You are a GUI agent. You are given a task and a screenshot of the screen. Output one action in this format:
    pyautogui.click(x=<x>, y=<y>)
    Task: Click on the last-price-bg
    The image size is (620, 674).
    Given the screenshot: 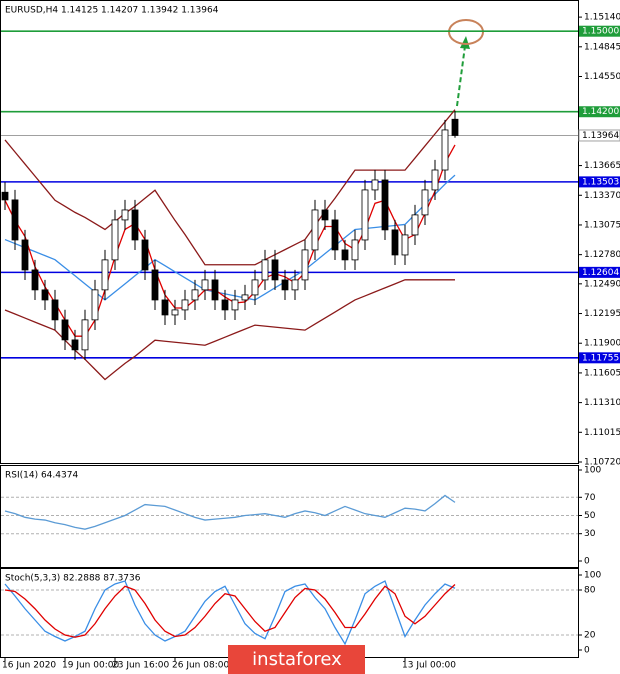 What is the action you would take?
    pyautogui.click(x=599, y=135)
    